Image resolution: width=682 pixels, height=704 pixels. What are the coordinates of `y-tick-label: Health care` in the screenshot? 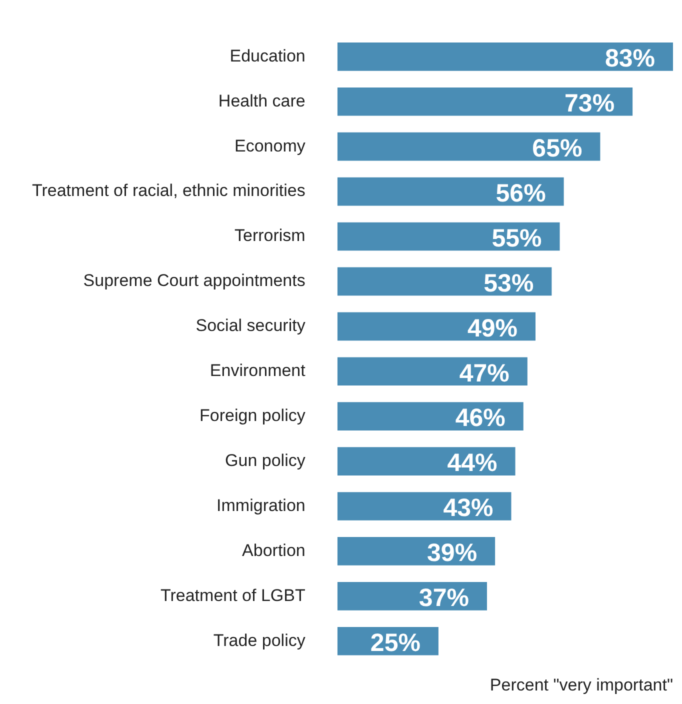 It's located at (262, 100).